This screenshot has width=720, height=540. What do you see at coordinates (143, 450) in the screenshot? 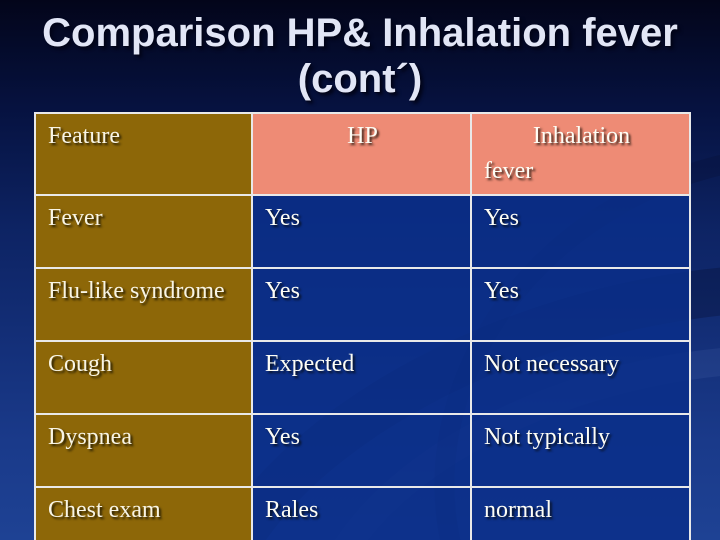
I see `cell-feature-dyspnea: Dyspnea` at bounding box center [143, 450].